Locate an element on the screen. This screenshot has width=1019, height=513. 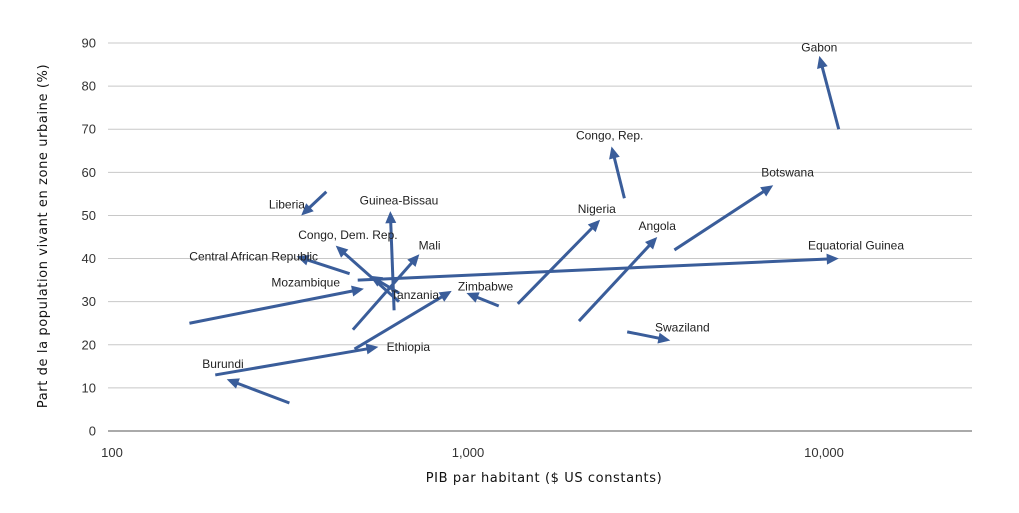
y-tick-label-50: 50 is located at coordinates (89, 215).